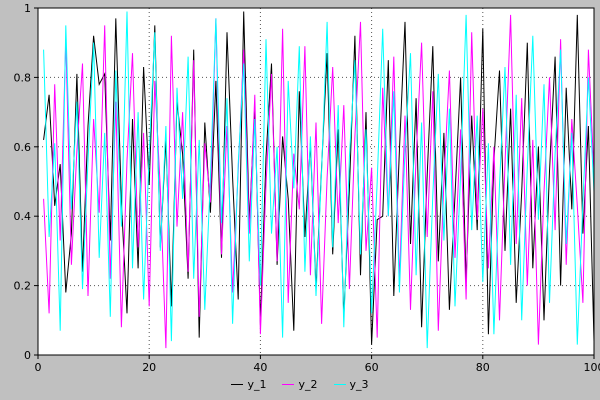 The width and height of the screenshot is (600, 400). What do you see at coordinates (592, 367) in the screenshot?
I see `x-tick-label: 100` at bounding box center [592, 367].